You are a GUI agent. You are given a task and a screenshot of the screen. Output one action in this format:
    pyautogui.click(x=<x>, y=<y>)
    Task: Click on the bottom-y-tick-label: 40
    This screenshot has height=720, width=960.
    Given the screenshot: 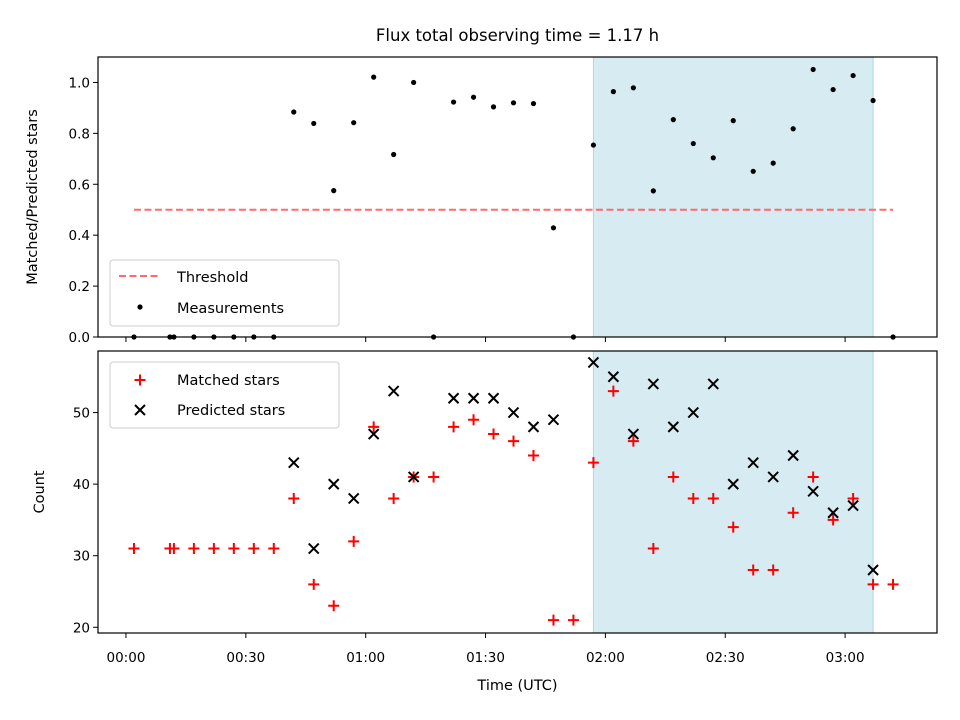 What is the action you would take?
    pyautogui.click(x=81, y=485)
    